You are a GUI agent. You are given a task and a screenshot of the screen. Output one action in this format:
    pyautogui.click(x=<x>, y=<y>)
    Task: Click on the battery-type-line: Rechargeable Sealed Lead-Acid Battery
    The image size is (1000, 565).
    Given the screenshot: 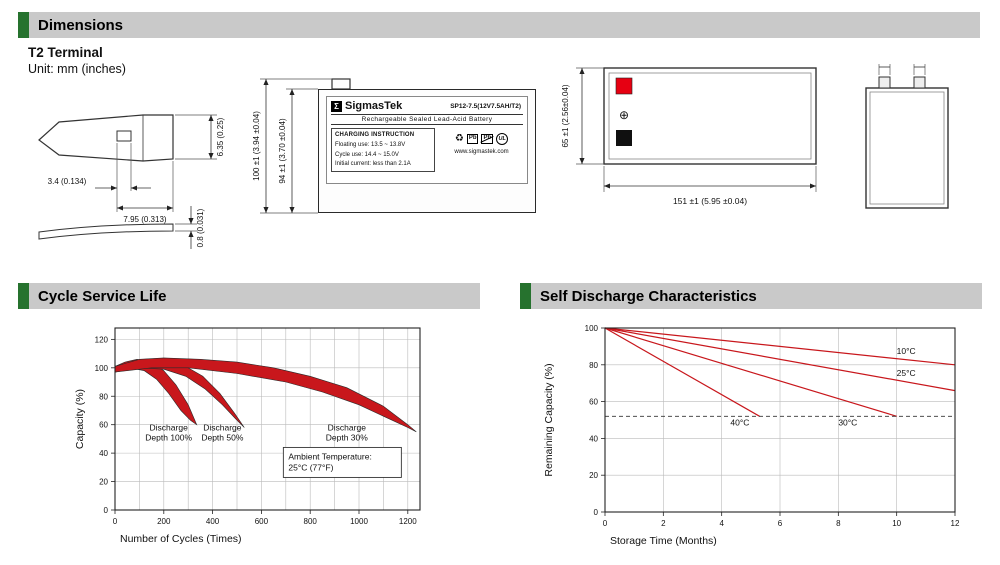 What is the action you would take?
    pyautogui.click(x=427, y=119)
    